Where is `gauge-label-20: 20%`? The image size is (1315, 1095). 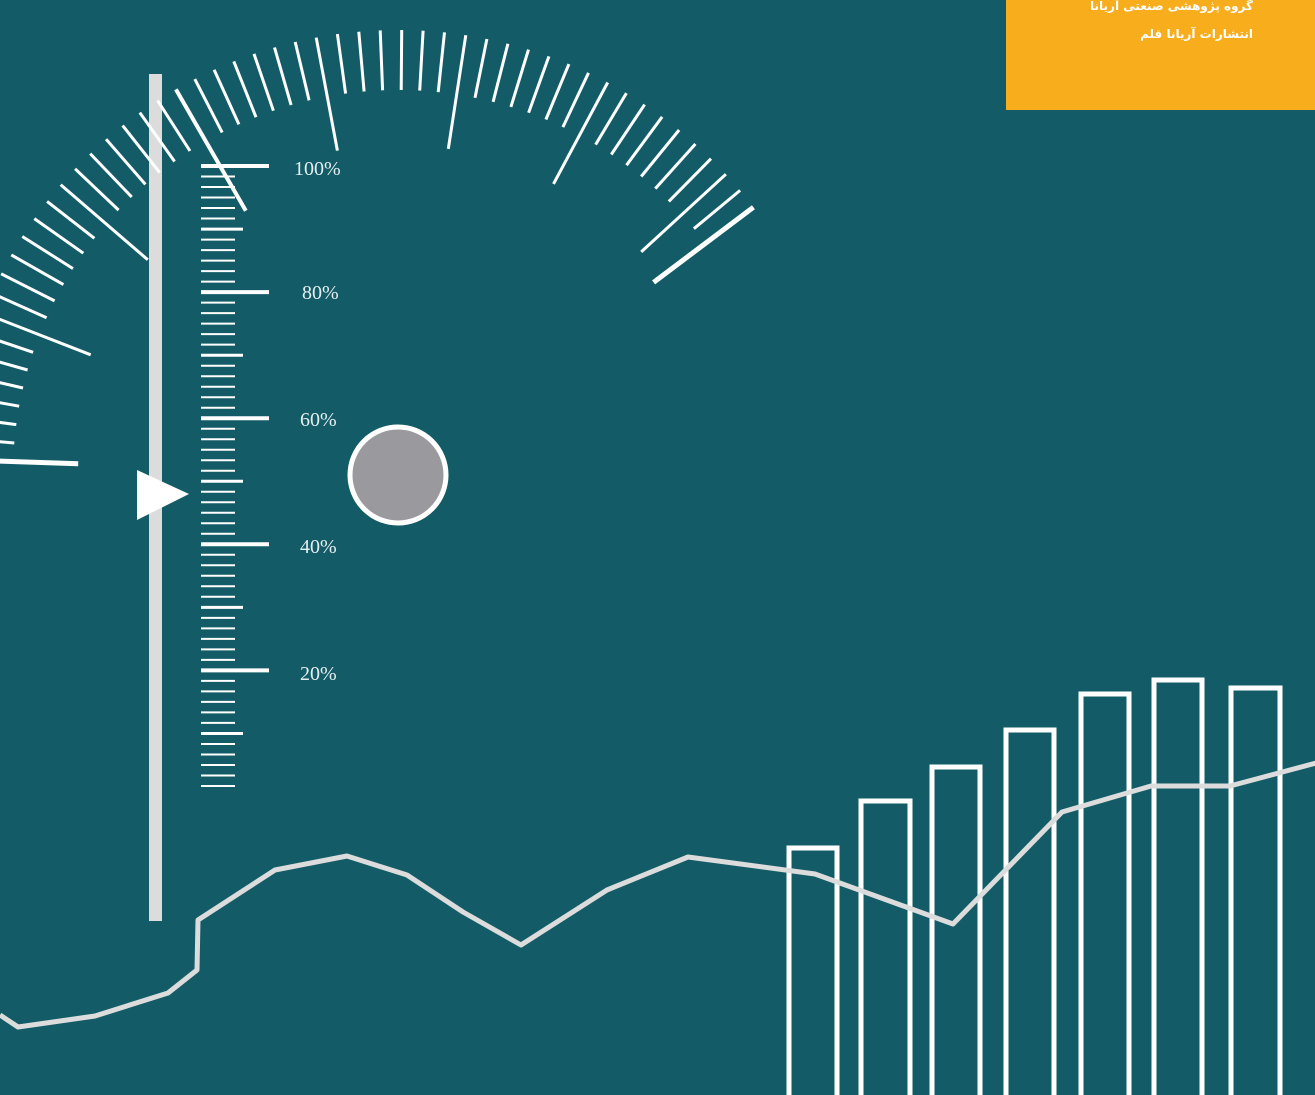 gauge-label-20: 20% is located at coordinates (318, 674).